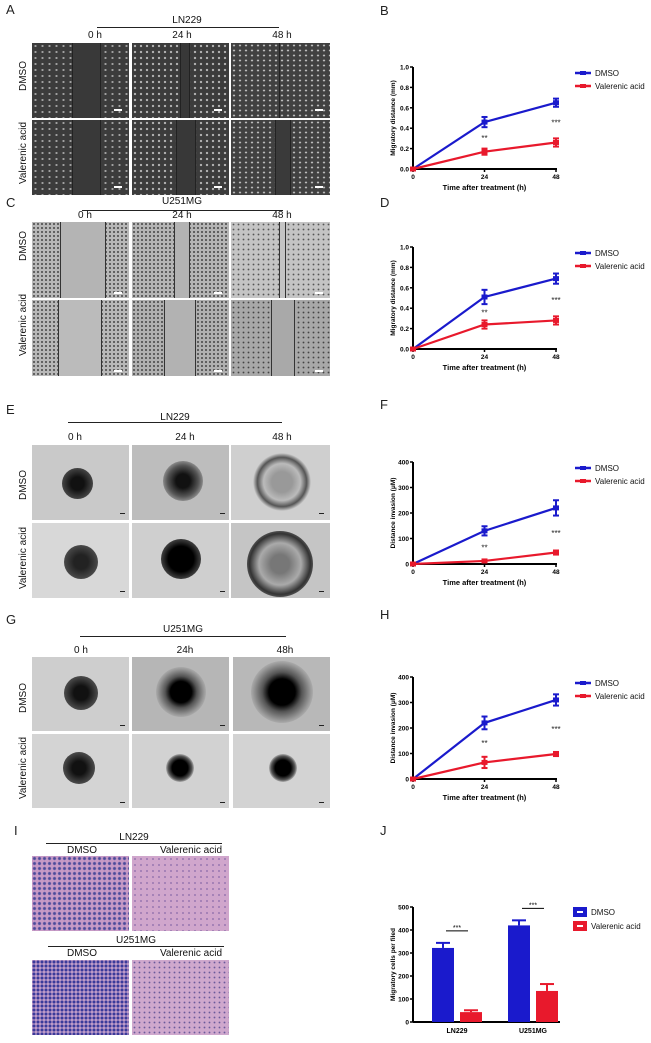 This screenshot has height=1043, width=651. Describe the element at coordinates (280, 80) in the screenshot. I see `micrograph-a-dmso-48h` at that location.